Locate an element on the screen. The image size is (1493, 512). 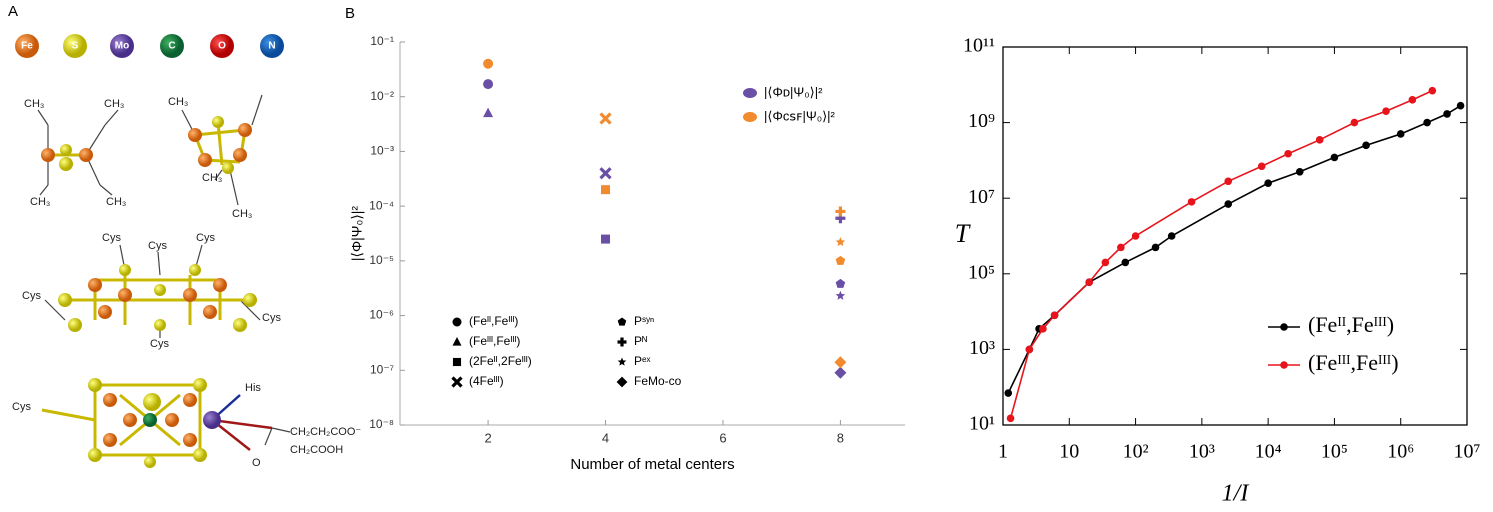
x-tick-label: 10⁴ is located at coordinates (1268, 452).